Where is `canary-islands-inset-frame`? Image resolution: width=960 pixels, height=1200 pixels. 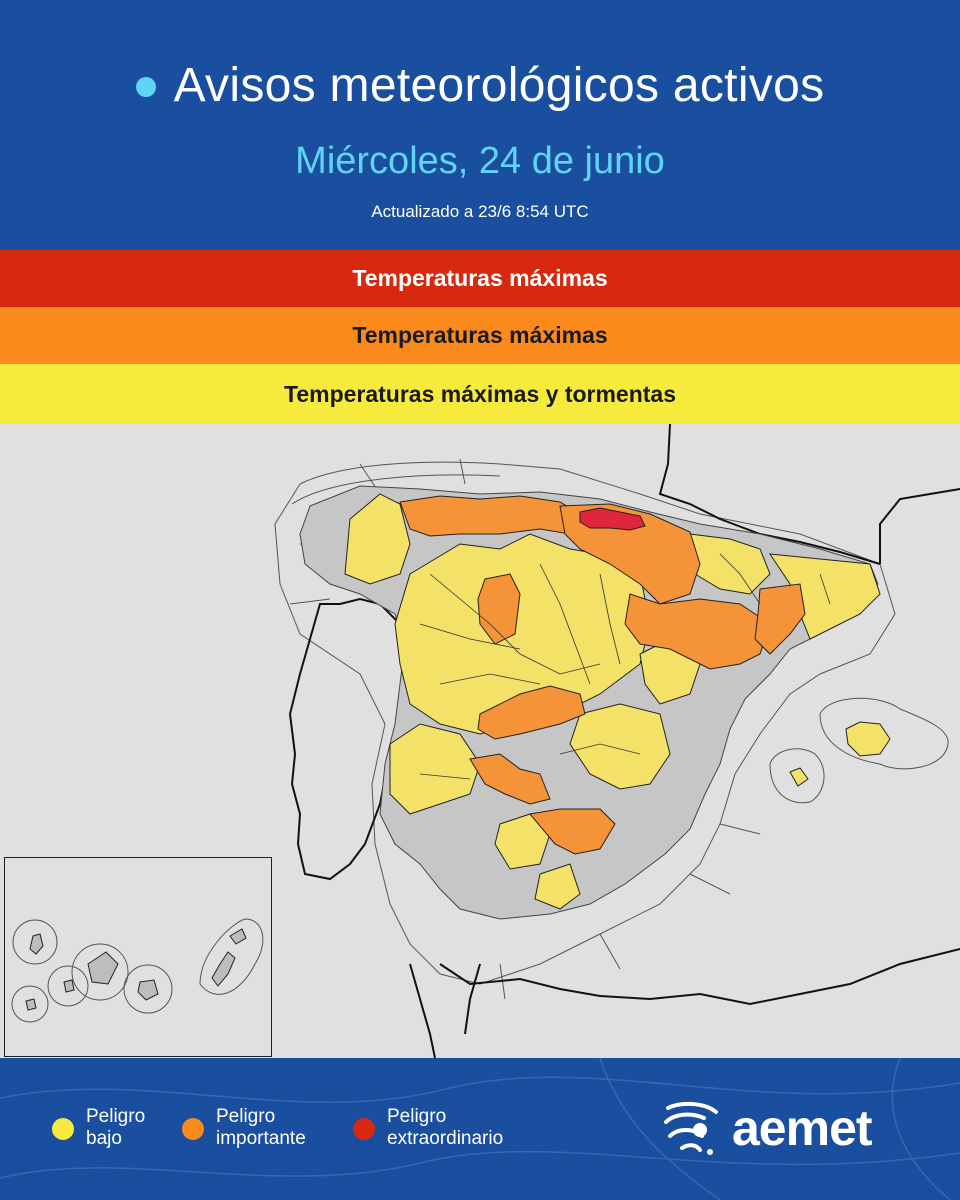
canary-islands-inset-frame is located at coordinates (138, 957).